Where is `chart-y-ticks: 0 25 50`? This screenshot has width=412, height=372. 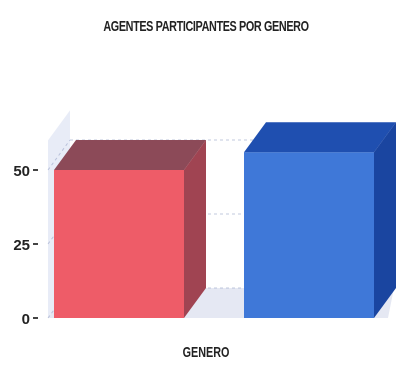 chart-y-ticks: 0 25 50 is located at coordinates (25, 245).